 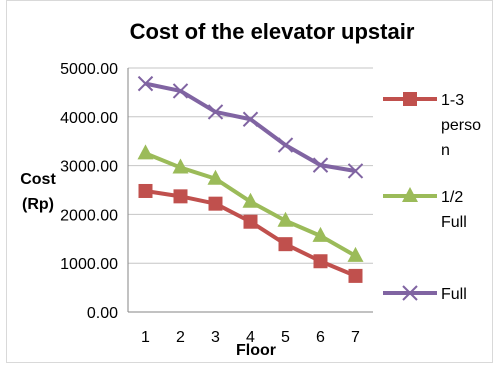 I want to click on x-tick-label: 4, so click(x=250, y=337).